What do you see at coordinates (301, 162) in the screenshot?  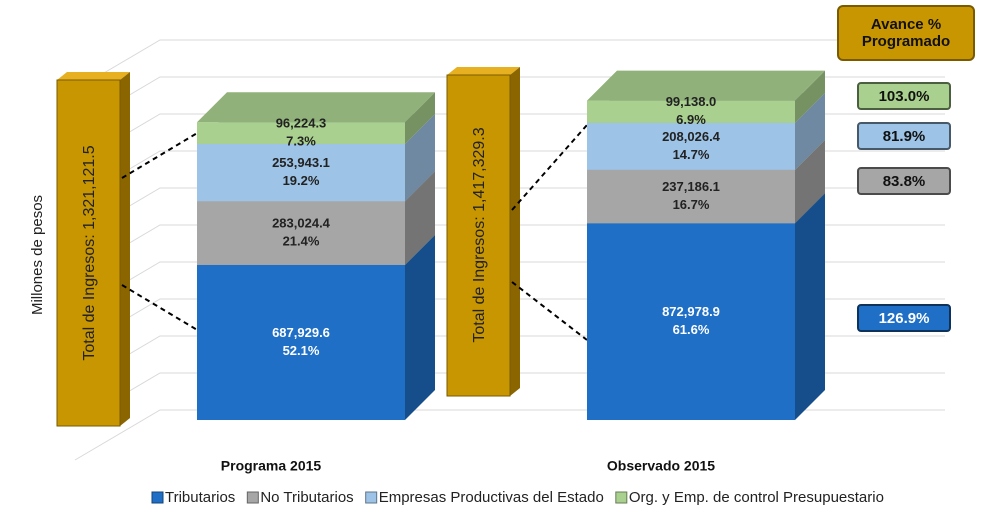 I see `value-label: 253,943.1` at bounding box center [301, 162].